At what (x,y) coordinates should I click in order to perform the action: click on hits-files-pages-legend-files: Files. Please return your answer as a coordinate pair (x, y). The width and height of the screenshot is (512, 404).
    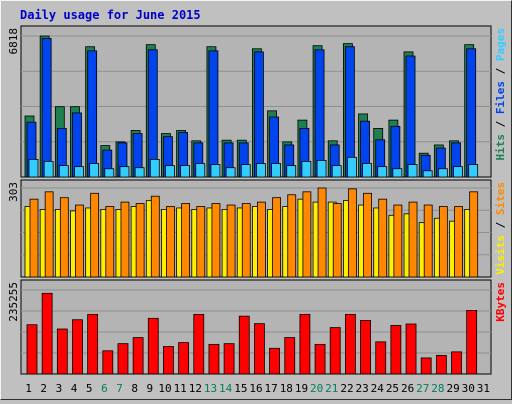
    Looking at the image, I should click on (500, 97).